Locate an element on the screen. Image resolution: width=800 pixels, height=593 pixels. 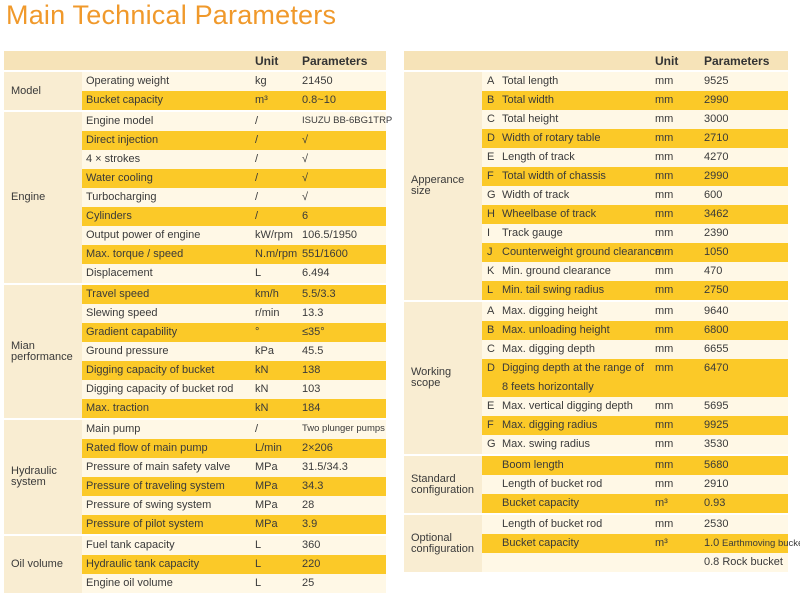
table-row: D Width of rotary table mm 2710 is located at coordinates (596, 138).